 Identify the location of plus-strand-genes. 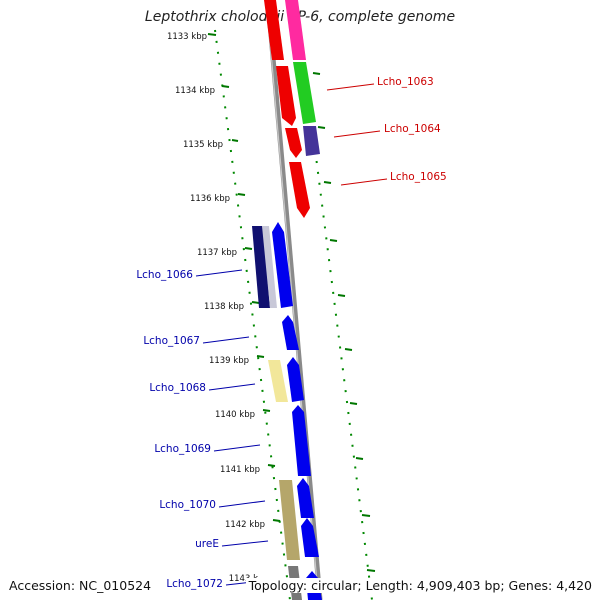
(292, 109).